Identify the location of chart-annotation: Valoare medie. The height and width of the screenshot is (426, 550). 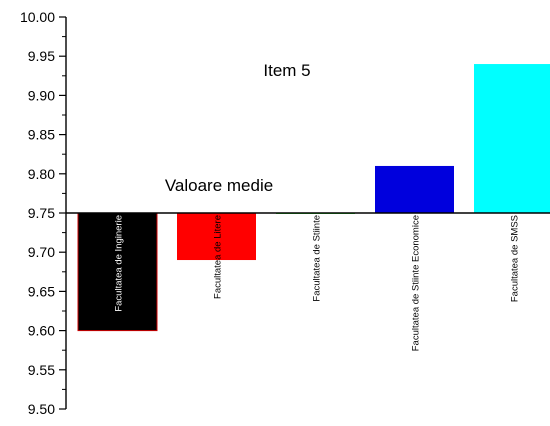
(219, 185).